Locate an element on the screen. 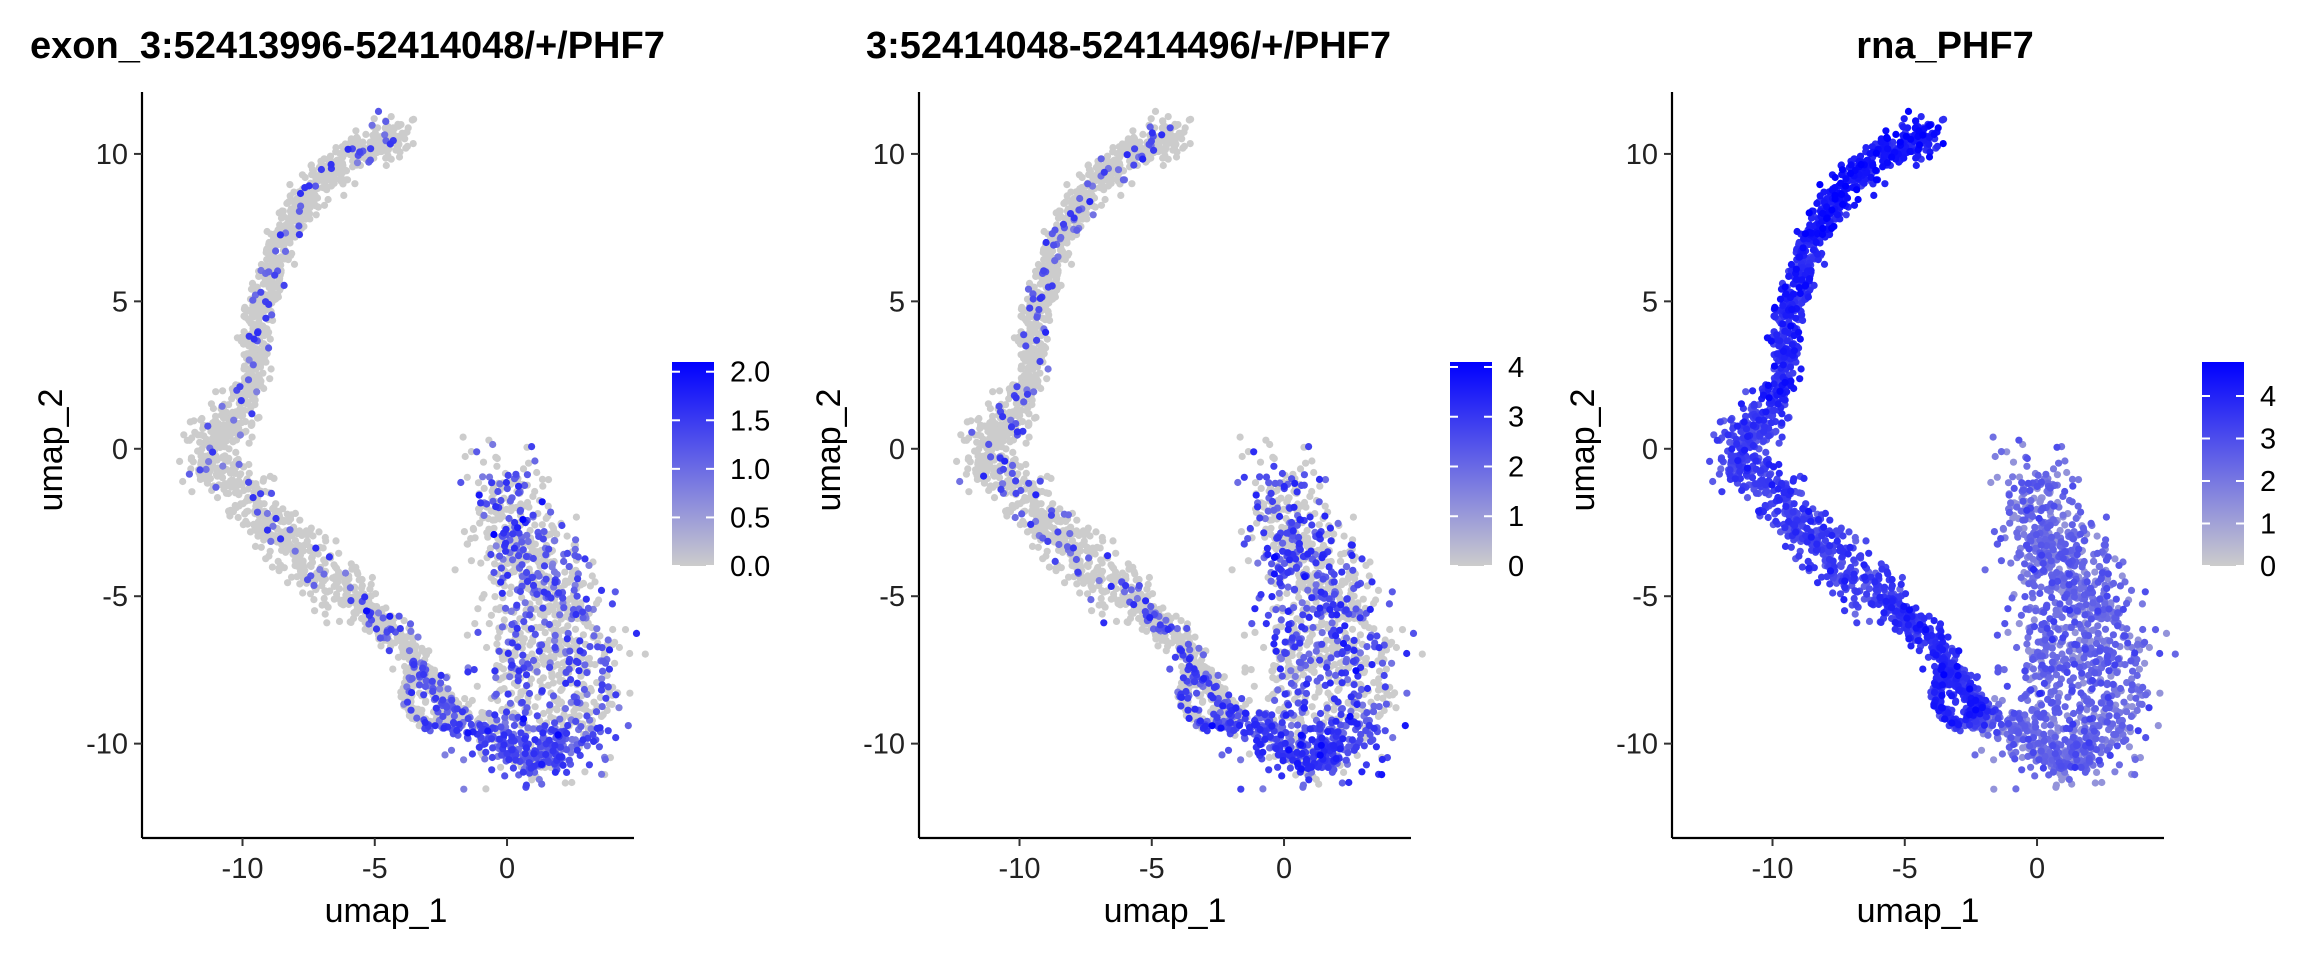 Image resolution: width=2304 pixels, height=965 pixels. colorbar-label: 2.0 is located at coordinates (750, 373).